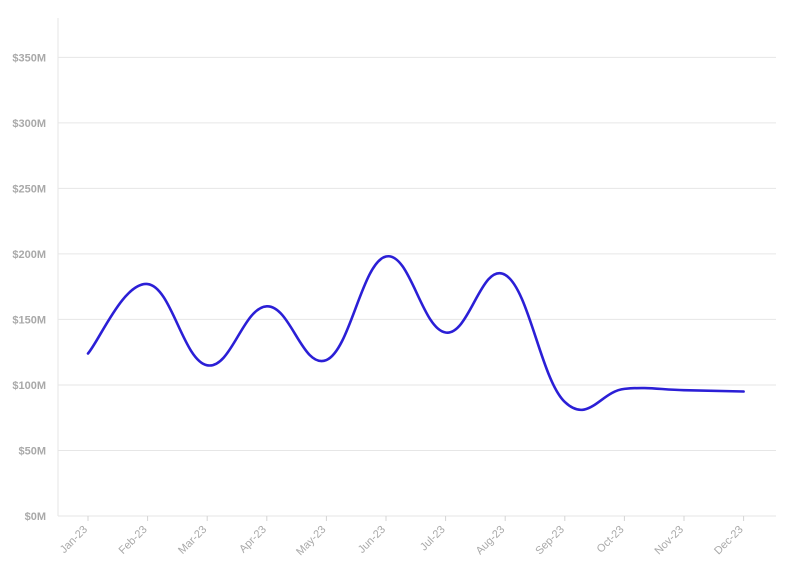 Image resolution: width=796 pixels, height=575 pixels. What do you see at coordinates (670, 541) in the screenshot?
I see `x-tick-label: Nov-23` at bounding box center [670, 541].